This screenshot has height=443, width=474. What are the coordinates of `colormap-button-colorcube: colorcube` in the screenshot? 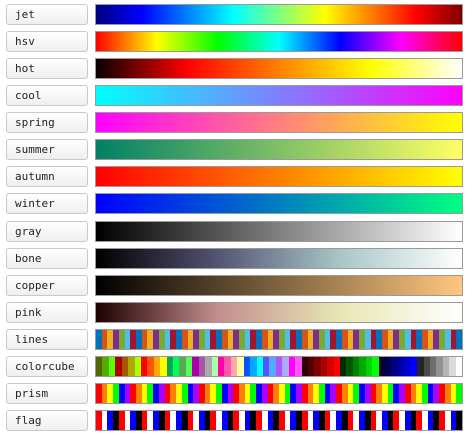 It's located at (47, 366).